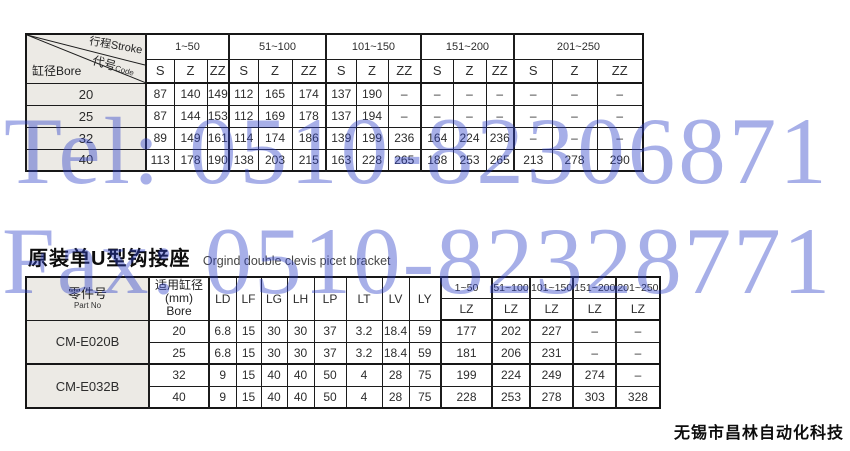 This screenshot has width=850, height=451. I want to click on lz-value-cell: 181, so click(466, 353).